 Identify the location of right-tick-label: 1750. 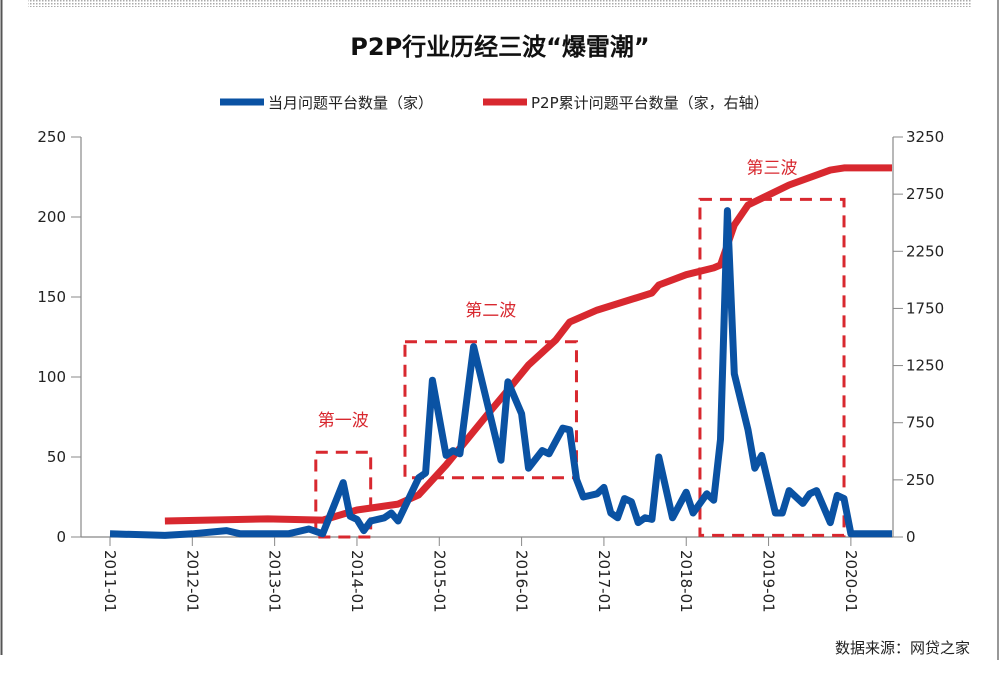
(925, 308).